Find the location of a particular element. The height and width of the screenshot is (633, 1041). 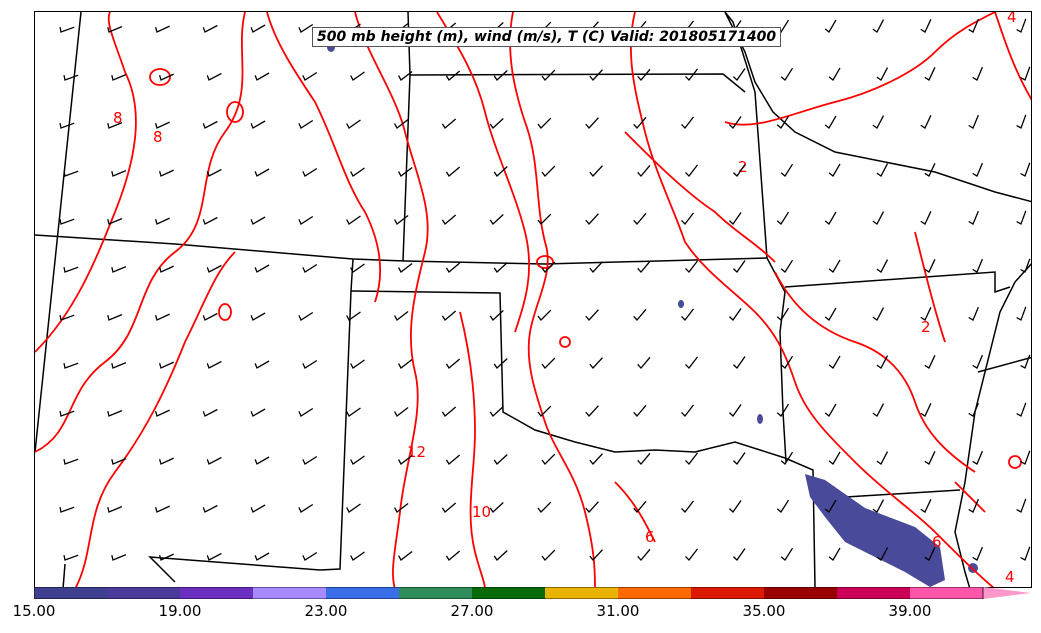

colorbar-tick-label: 27.00 is located at coordinates (472, 611).